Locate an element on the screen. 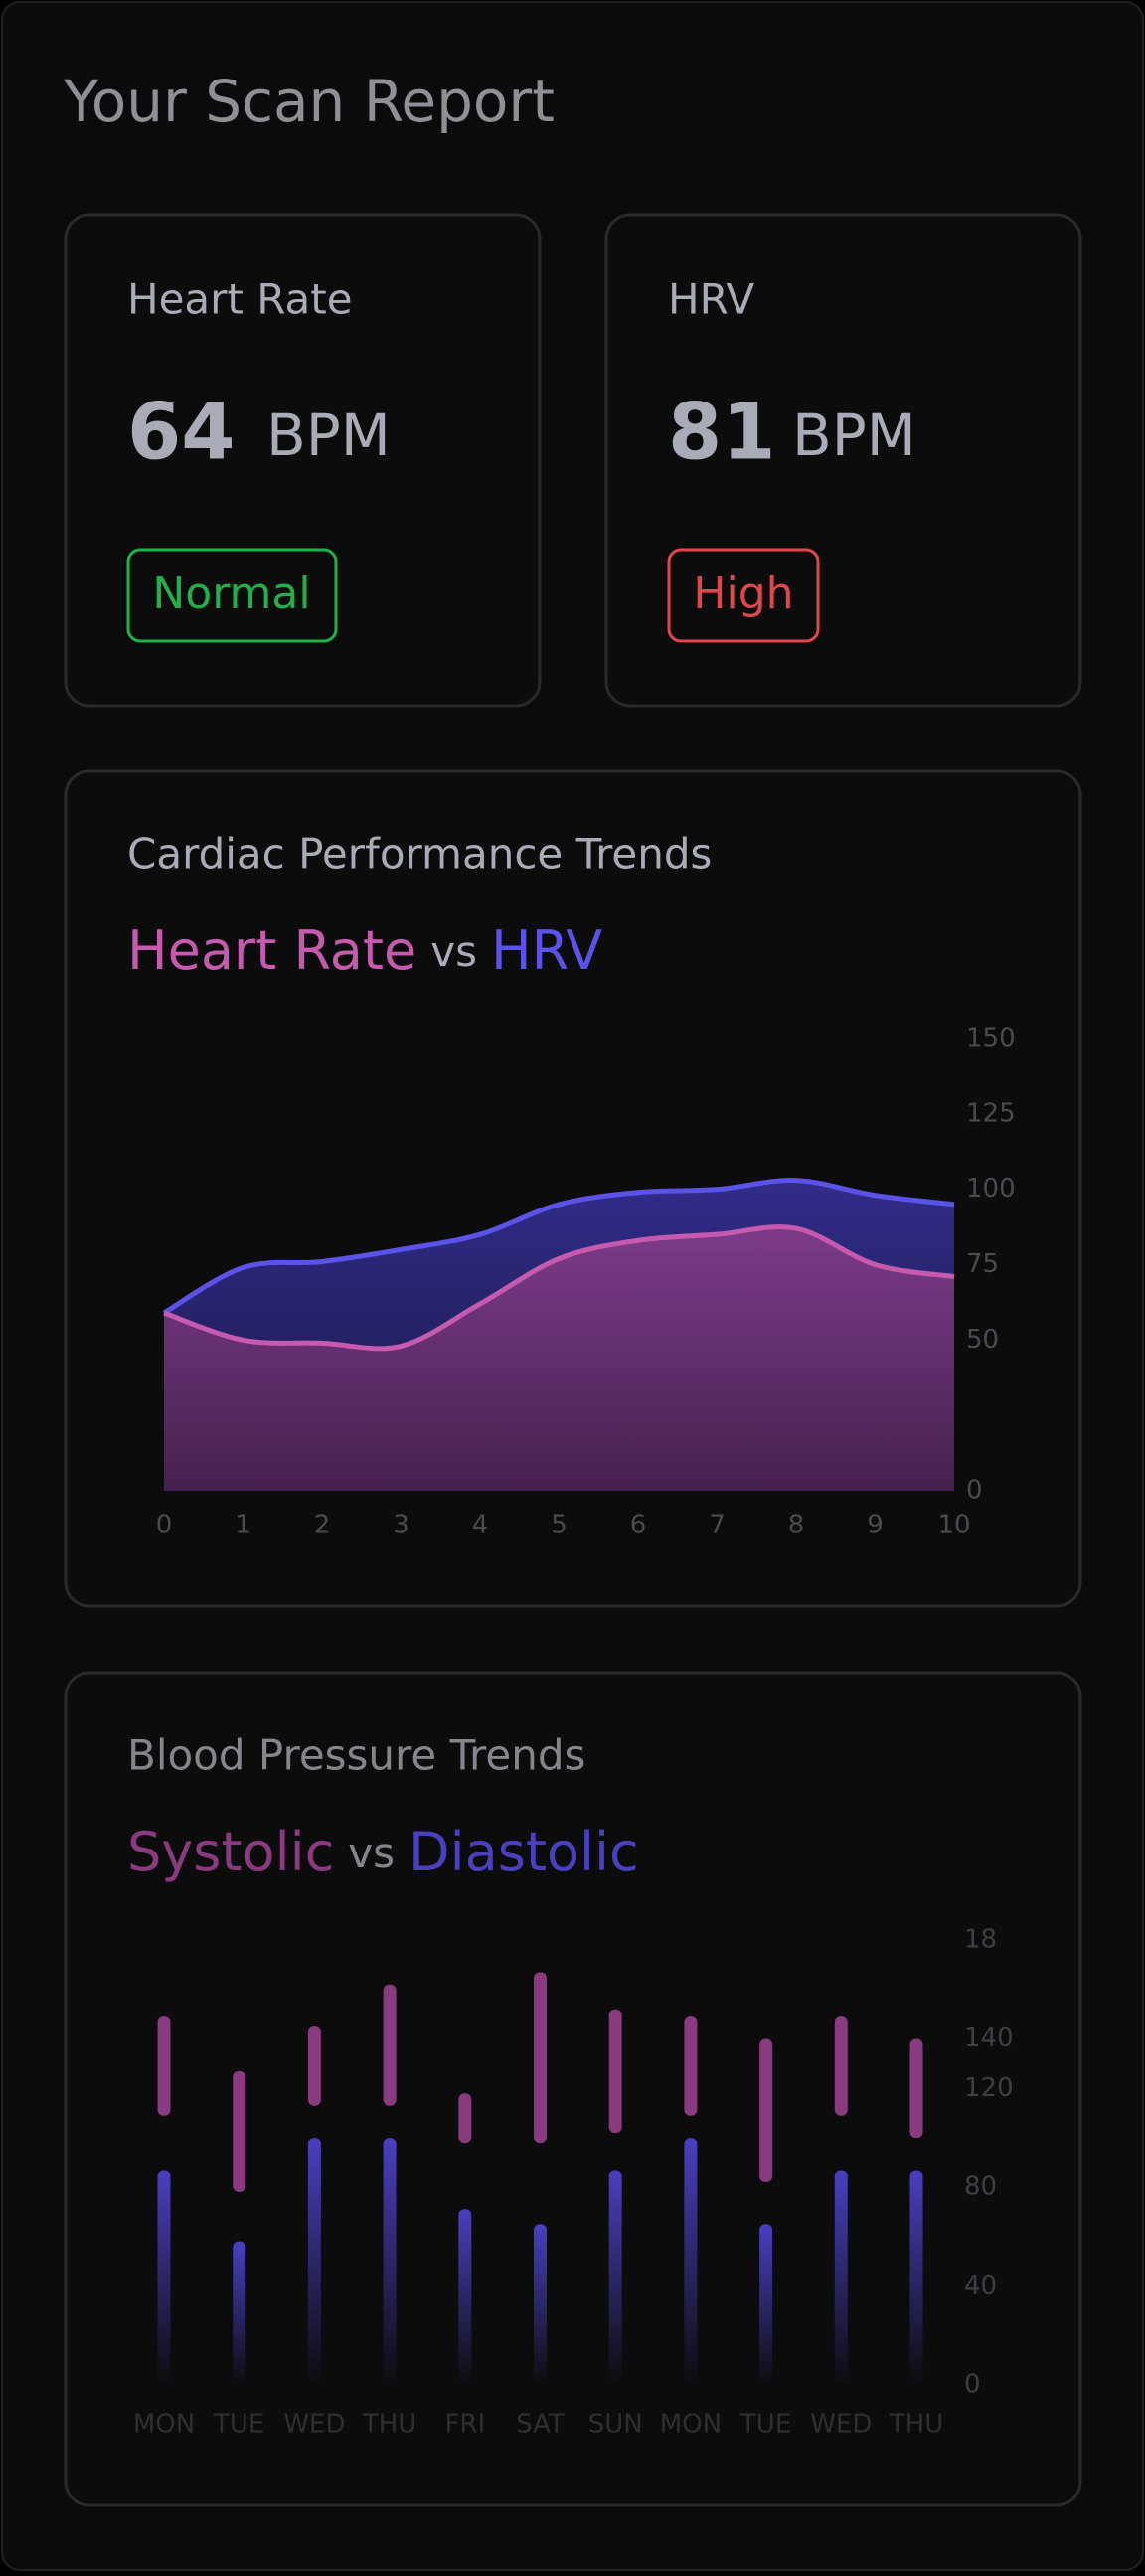  y-tick-label: 18 is located at coordinates (980, 1940).